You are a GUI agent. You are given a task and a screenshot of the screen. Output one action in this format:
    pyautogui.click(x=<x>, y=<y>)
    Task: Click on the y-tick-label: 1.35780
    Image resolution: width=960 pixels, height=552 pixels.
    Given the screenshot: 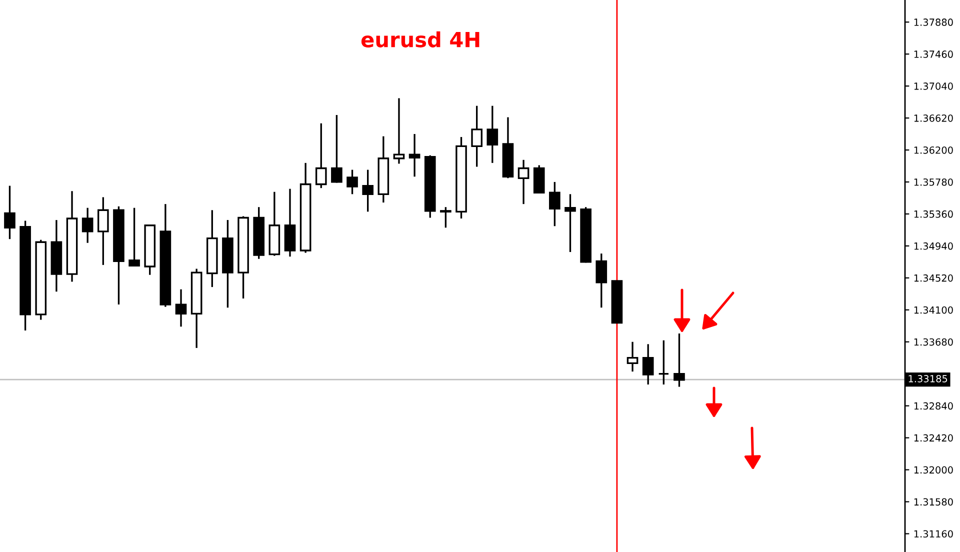 What is the action you would take?
    pyautogui.click(x=933, y=182)
    